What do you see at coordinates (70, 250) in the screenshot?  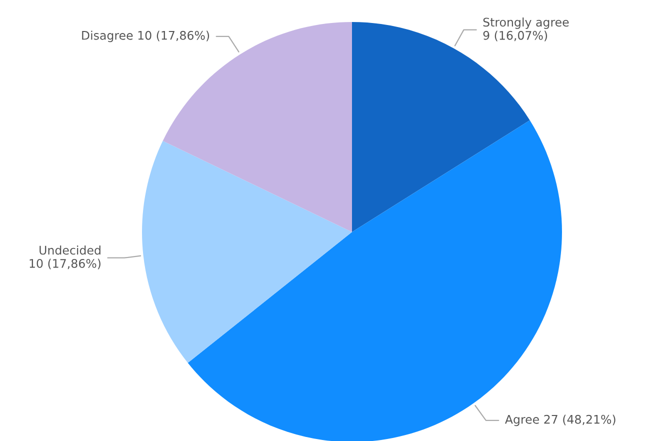 I see `slice-label: Undecided` at bounding box center [70, 250].